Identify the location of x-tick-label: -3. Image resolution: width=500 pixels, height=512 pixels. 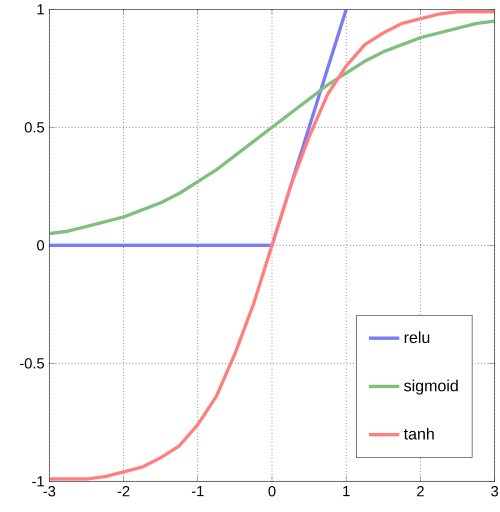
(49, 491).